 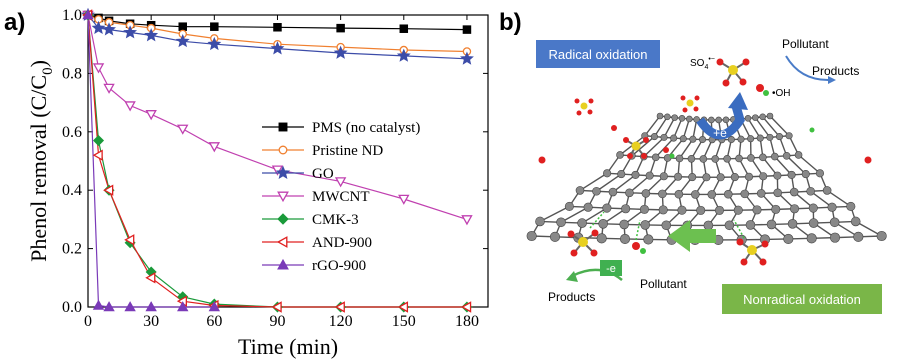 What do you see at coordinates (72, 190) in the screenshot?
I see `y-tick-label: 0.4` at bounding box center [72, 190].